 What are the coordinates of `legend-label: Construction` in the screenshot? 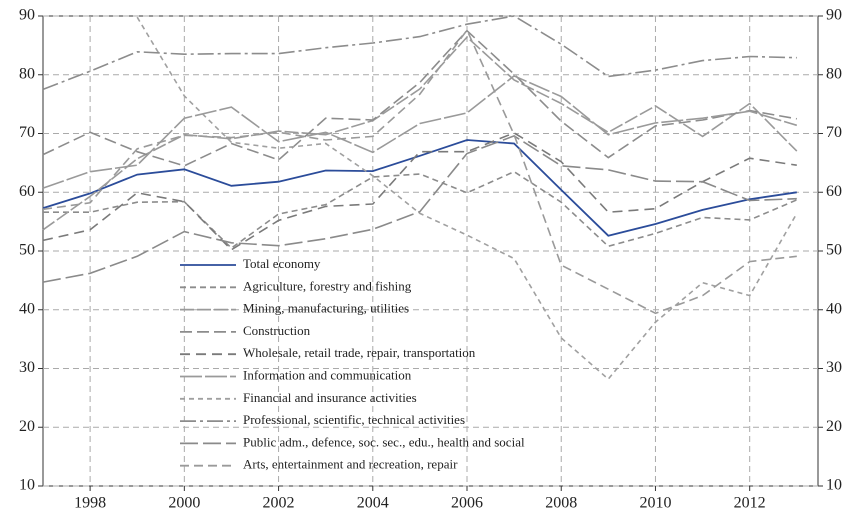 It's located at (277, 330).